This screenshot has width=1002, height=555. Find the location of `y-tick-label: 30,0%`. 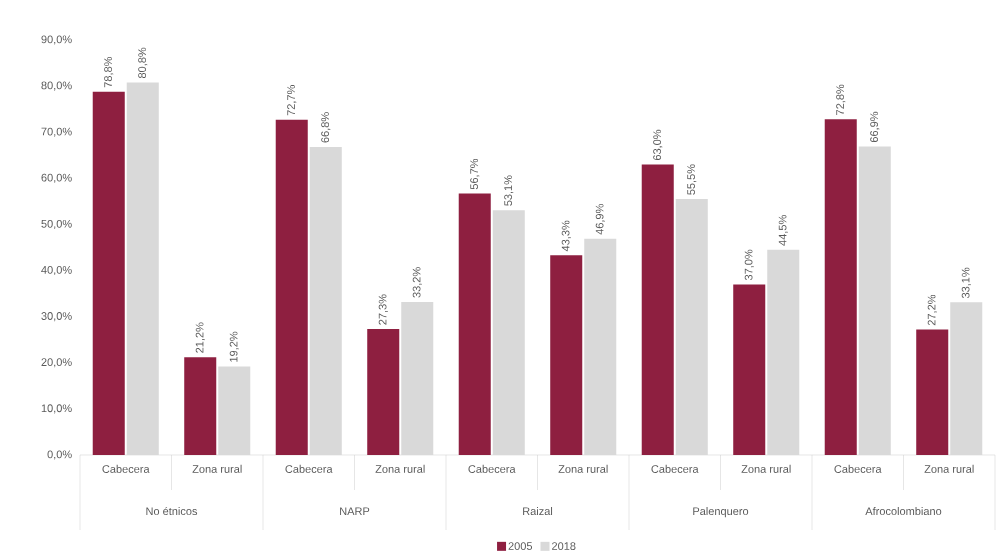

y-tick-label: 30,0% is located at coordinates (56, 316).